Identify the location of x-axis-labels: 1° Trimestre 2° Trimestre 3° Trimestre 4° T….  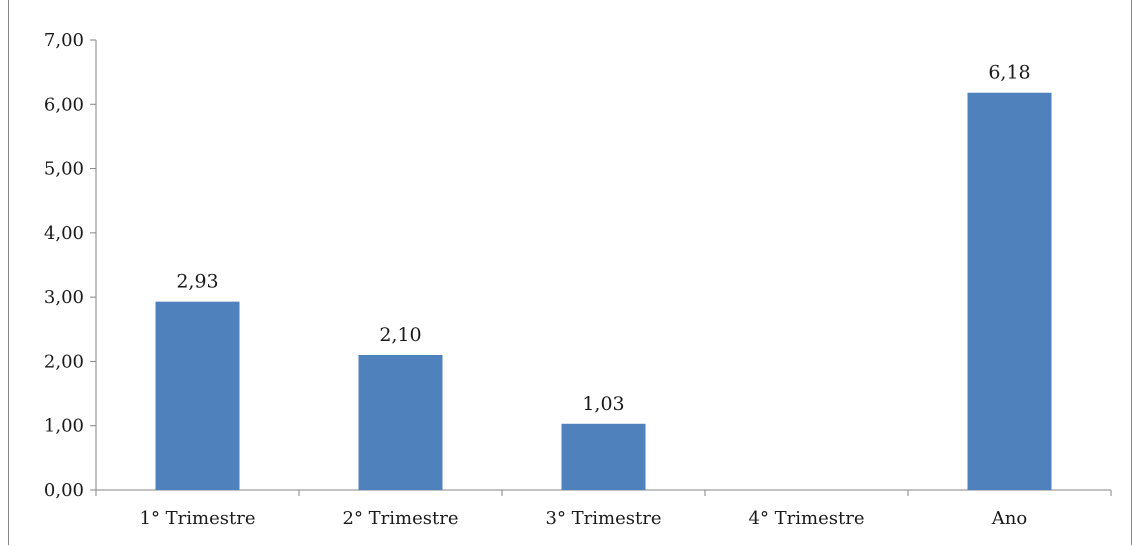
(584, 518).